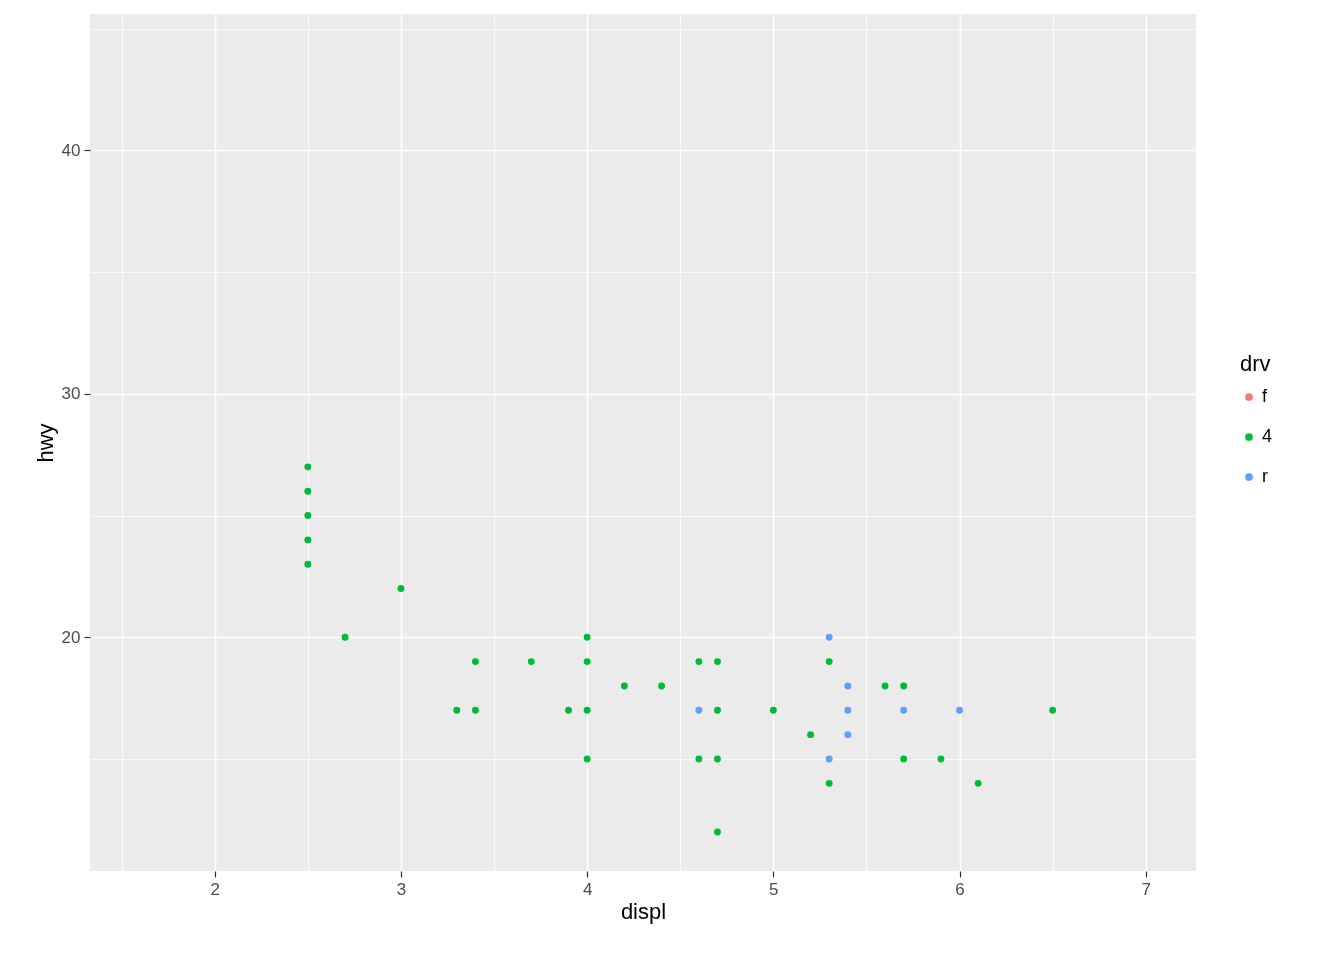 This screenshot has width=1344, height=960. What do you see at coordinates (71, 150) in the screenshot?
I see `y-tick-label: 40` at bounding box center [71, 150].